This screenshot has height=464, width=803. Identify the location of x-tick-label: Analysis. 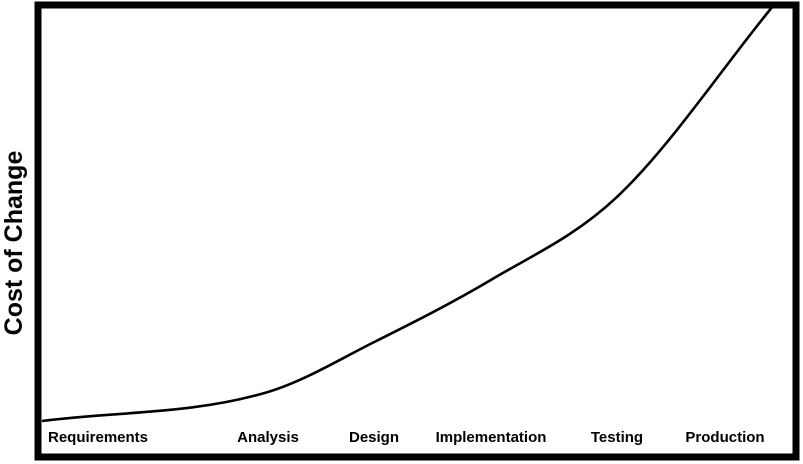
(268, 437).